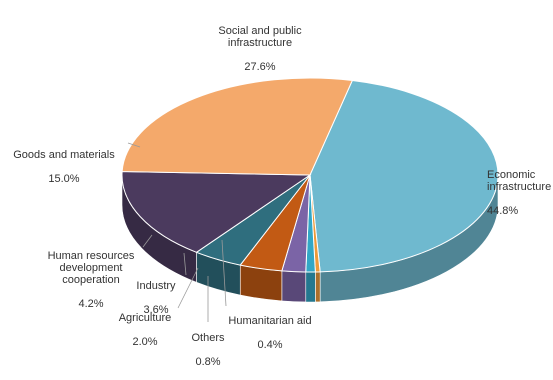 Image resolution: width=553 pixels, height=380 pixels. I want to click on slice-value: 4.2%, so click(91, 304).